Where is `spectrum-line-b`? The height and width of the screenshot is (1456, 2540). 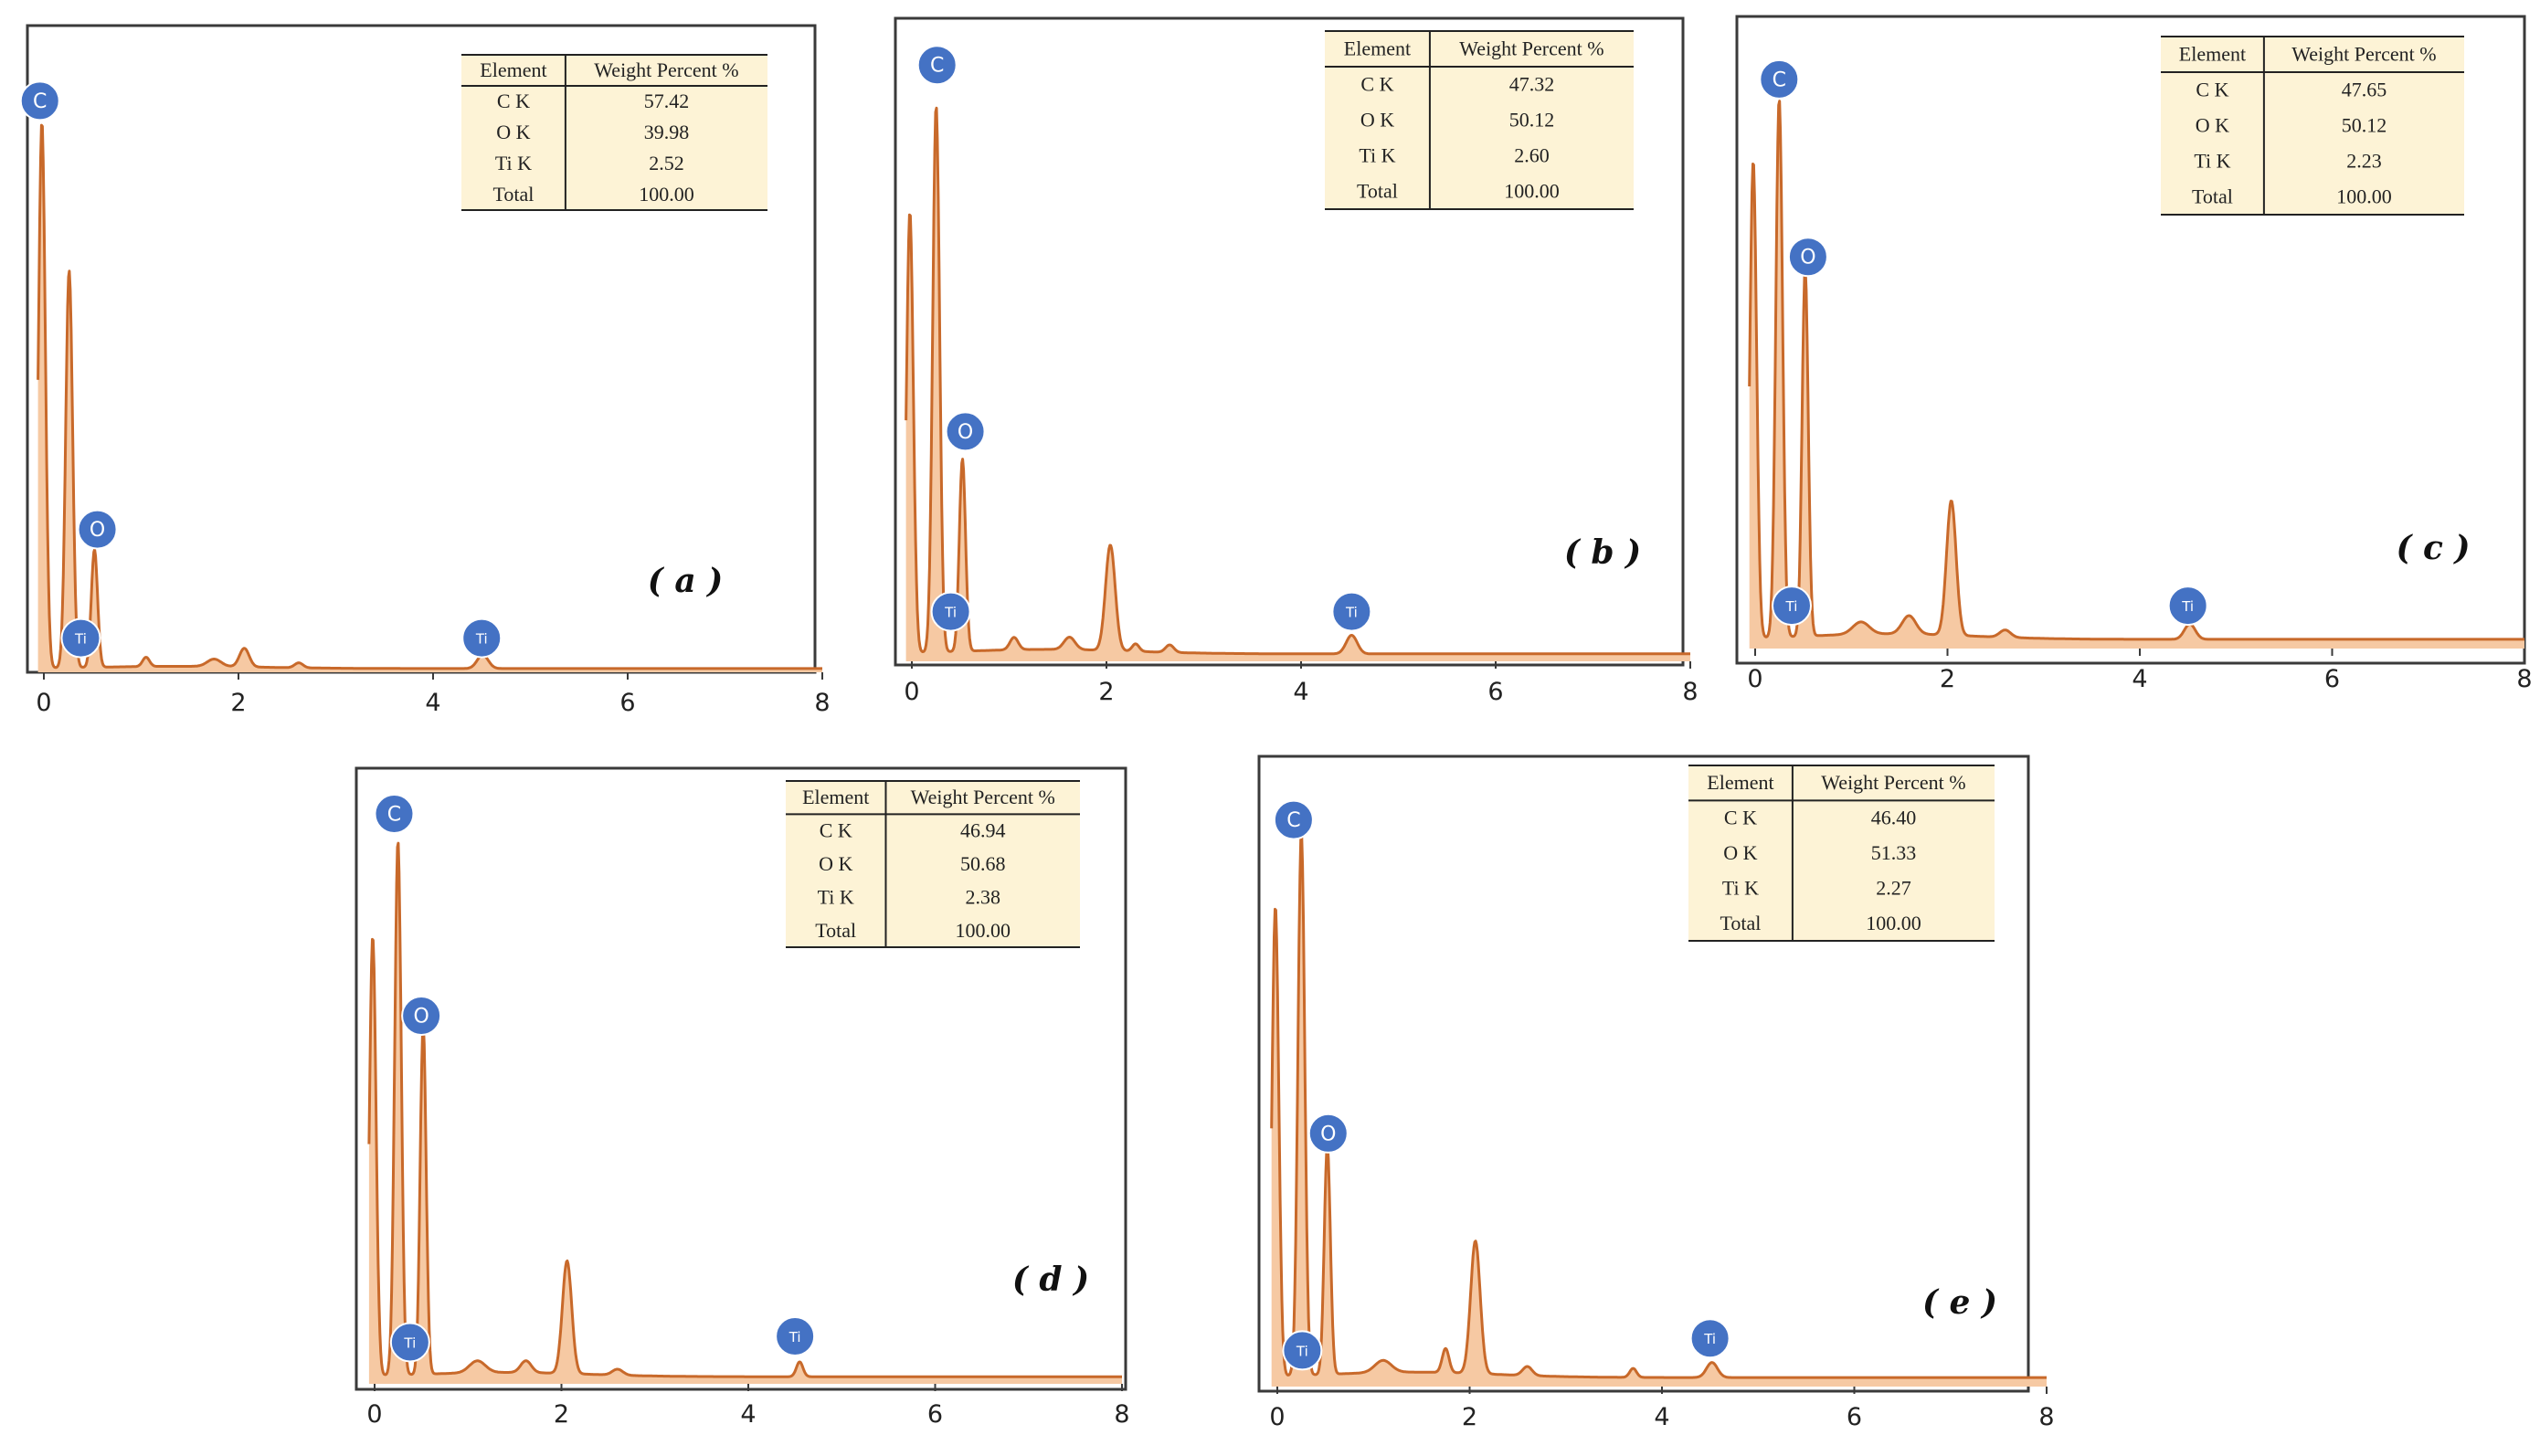
spectrum-line-b is located at coordinates (1298, 381).